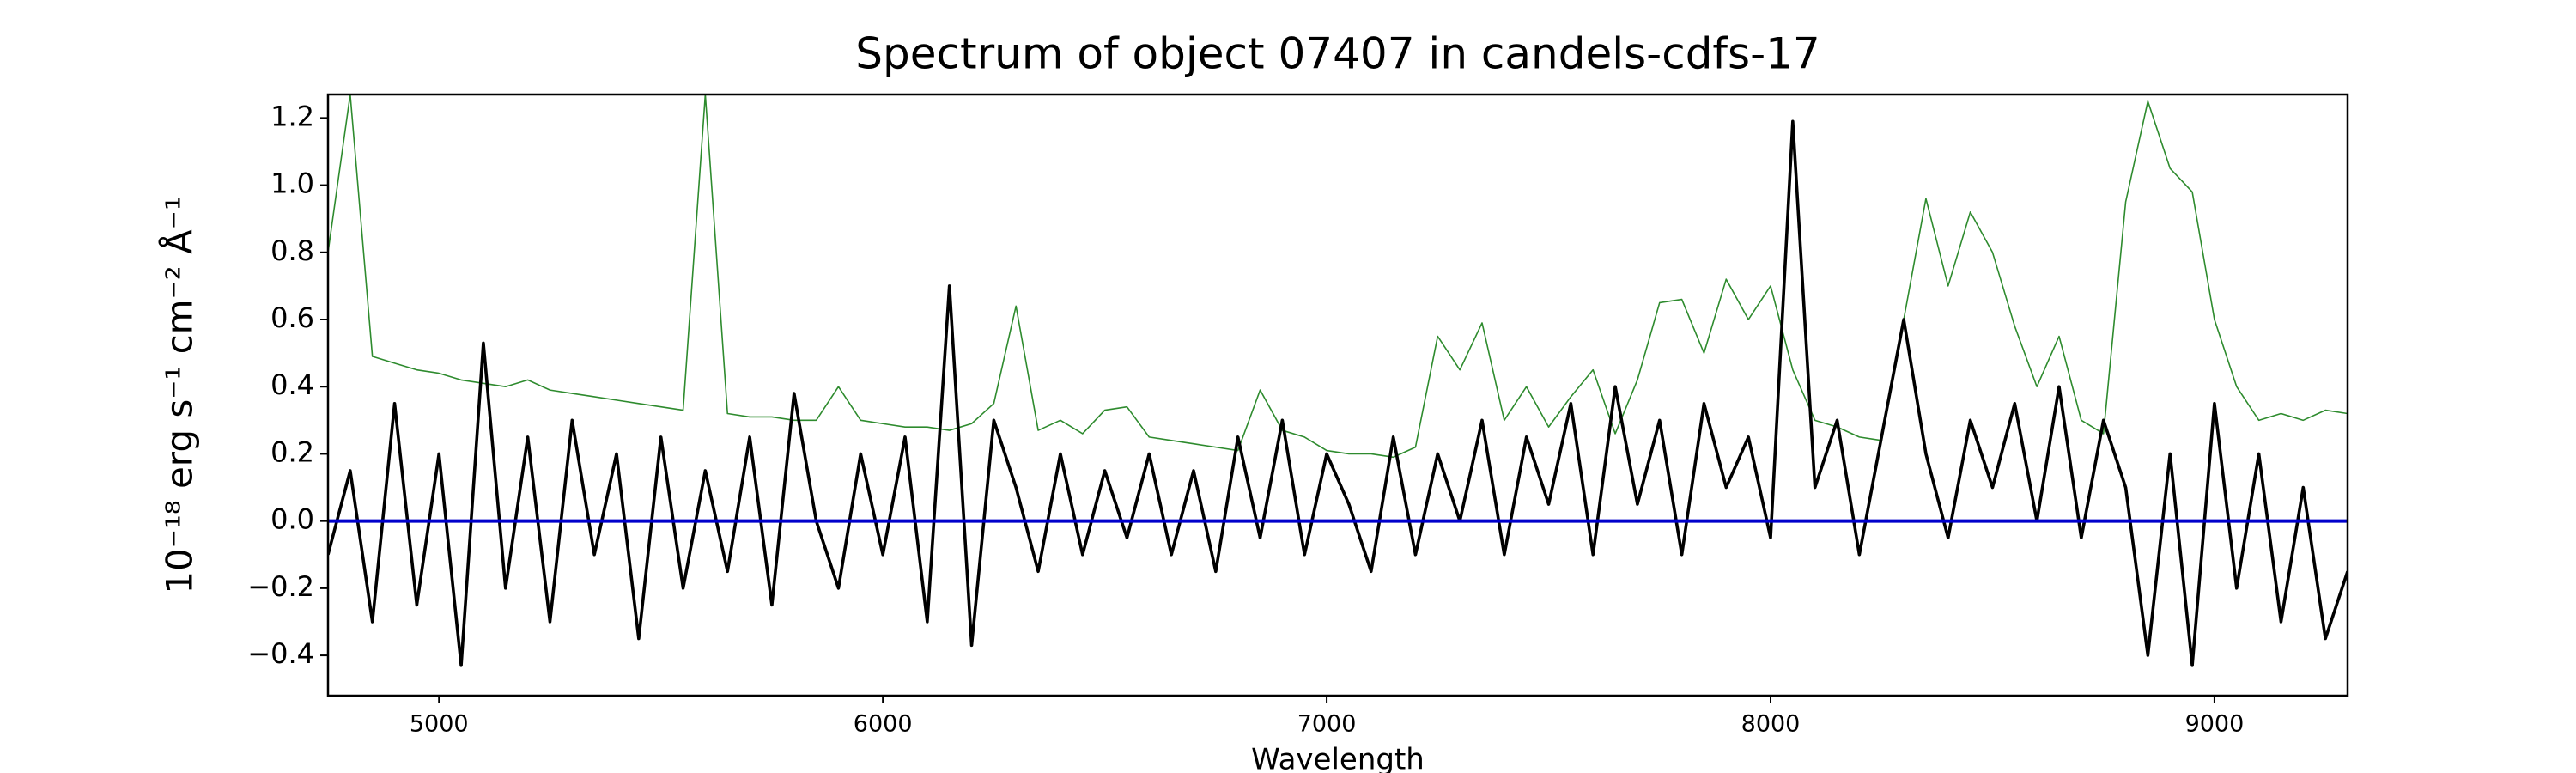 This screenshot has width=2576, height=773. Describe the element at coordinates (2215, 724) in the screenshot. I see `x-tick-label: 9000` at that location.